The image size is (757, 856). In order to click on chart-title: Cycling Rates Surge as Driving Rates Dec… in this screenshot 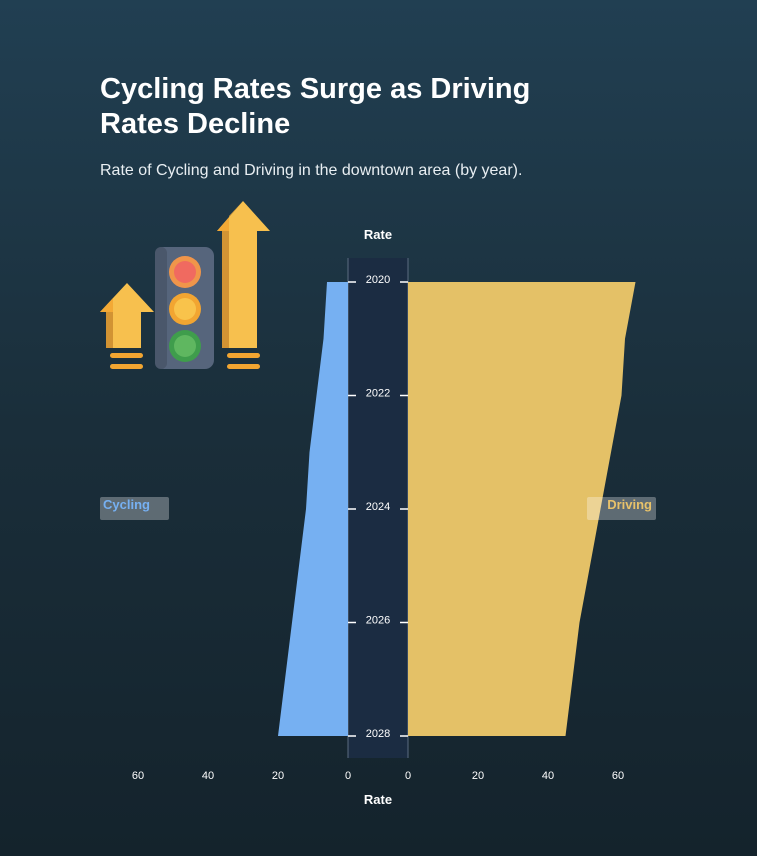, I will do `click(315, 106)`.